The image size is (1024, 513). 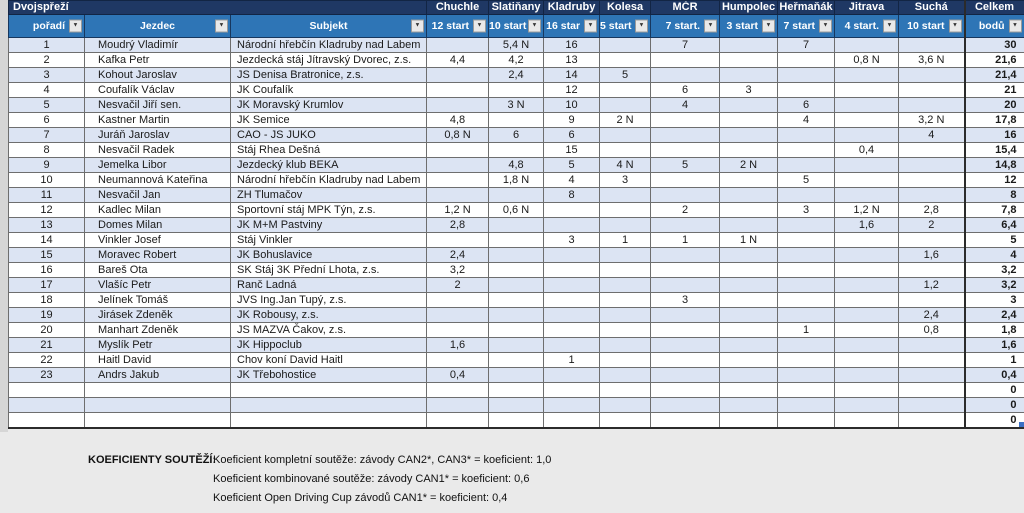 What do you see at coordinates (328, 420) in the screenshot?
I see `subject-cell` at bounding box center [328, 420].